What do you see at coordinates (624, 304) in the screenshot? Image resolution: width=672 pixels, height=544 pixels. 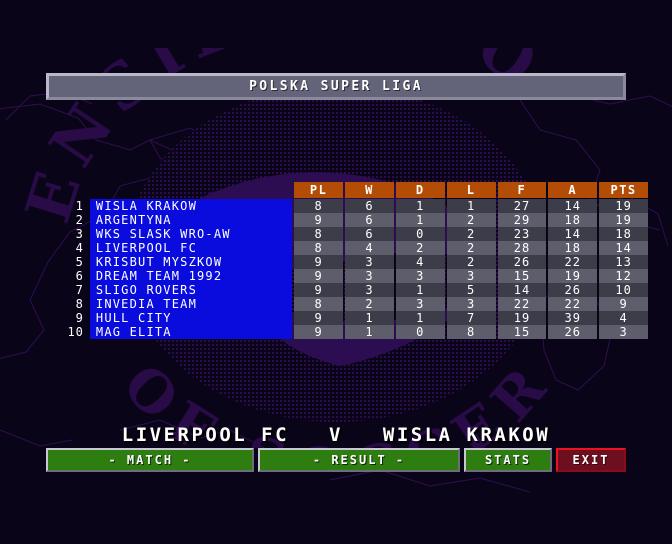 I see `row-stat-pts: 9` at bounding box center [624, 304].